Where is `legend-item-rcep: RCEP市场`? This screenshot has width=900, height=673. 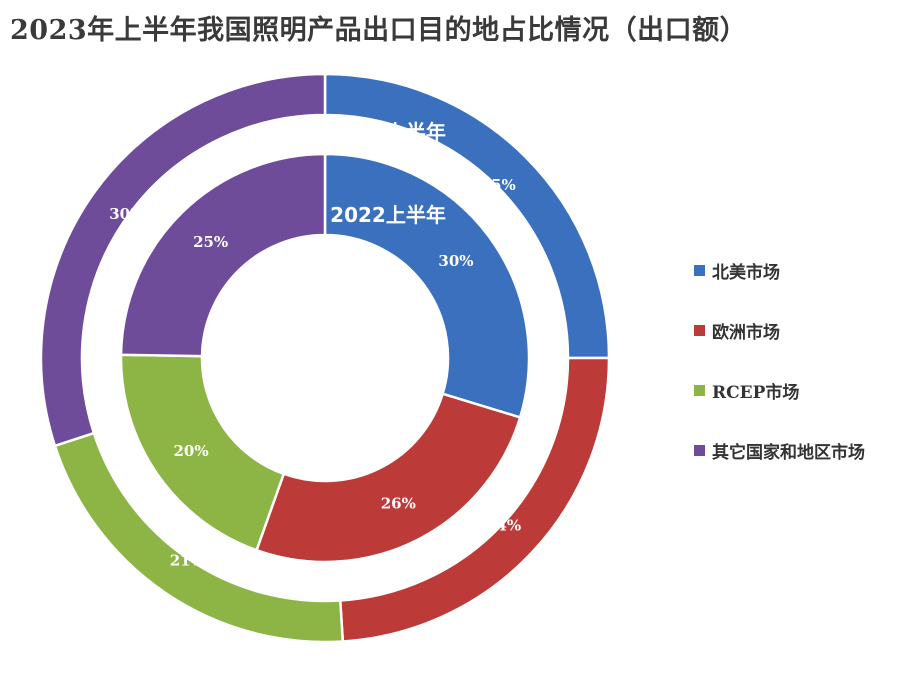 legend-item-rcep: RCEP市场 is located at coordinates (779, 390).